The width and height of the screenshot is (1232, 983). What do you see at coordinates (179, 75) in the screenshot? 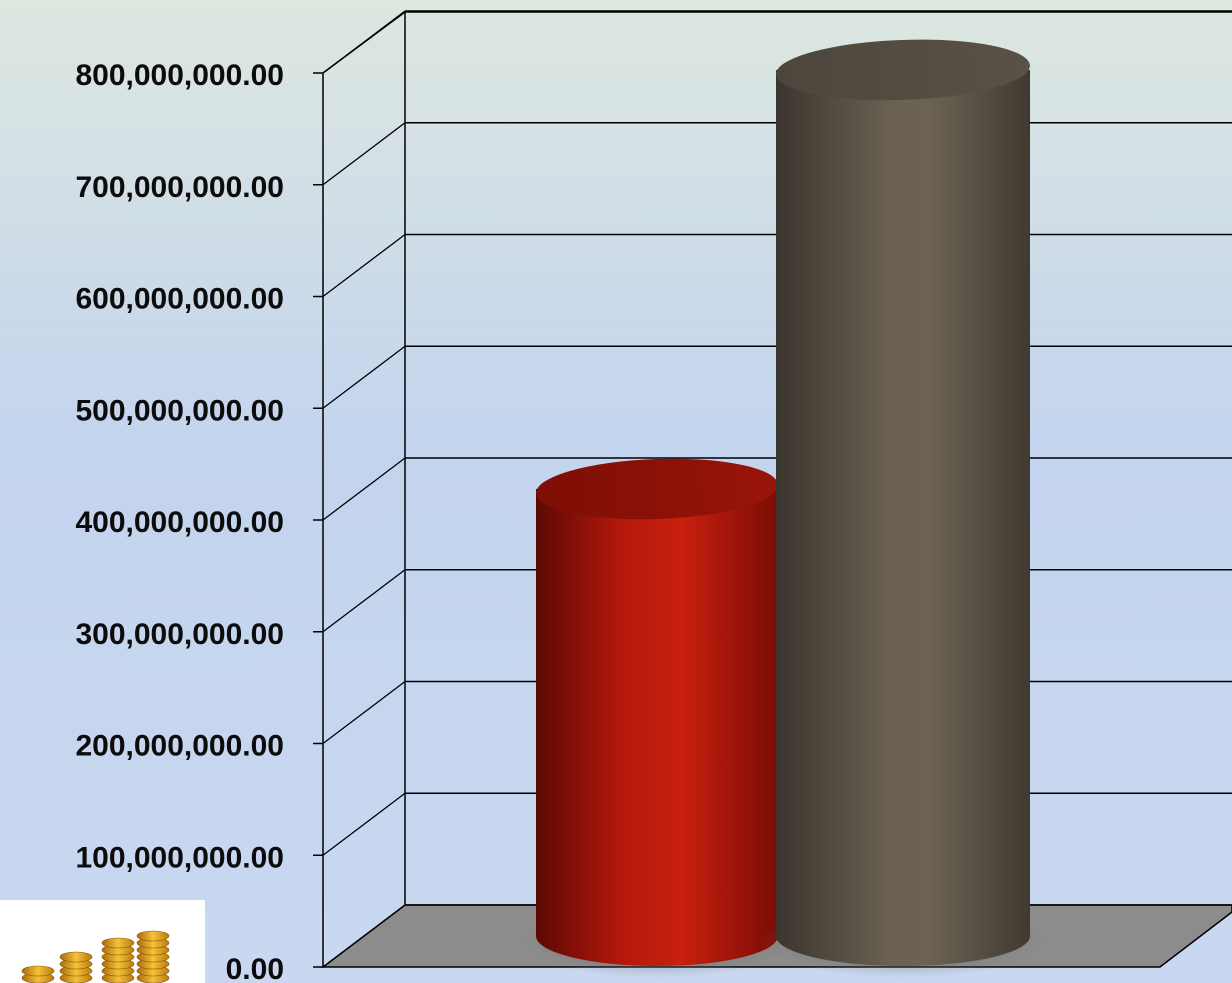
I see `y-tick-label: 800,000,000.00` at bounding box center [179, 75].